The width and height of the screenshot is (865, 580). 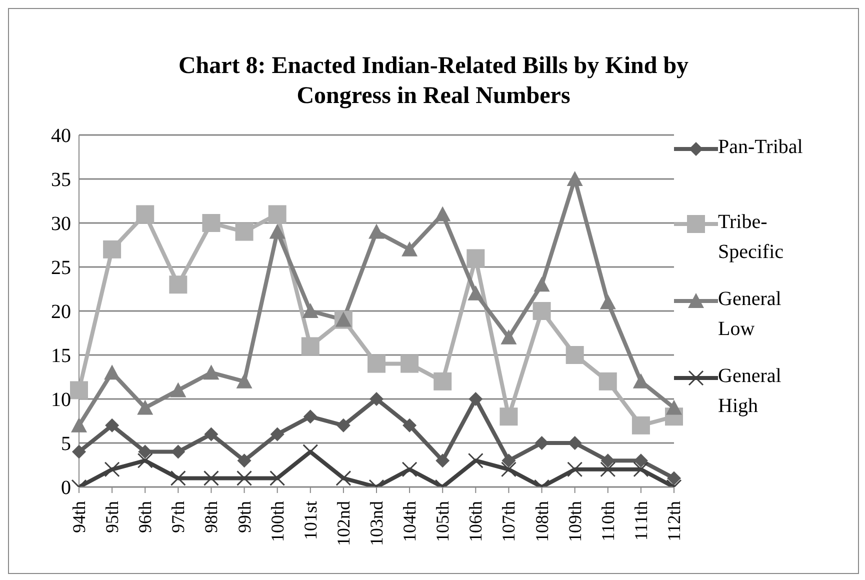 I want to click on y-tick-label: 15, so click(x=61, y=356).